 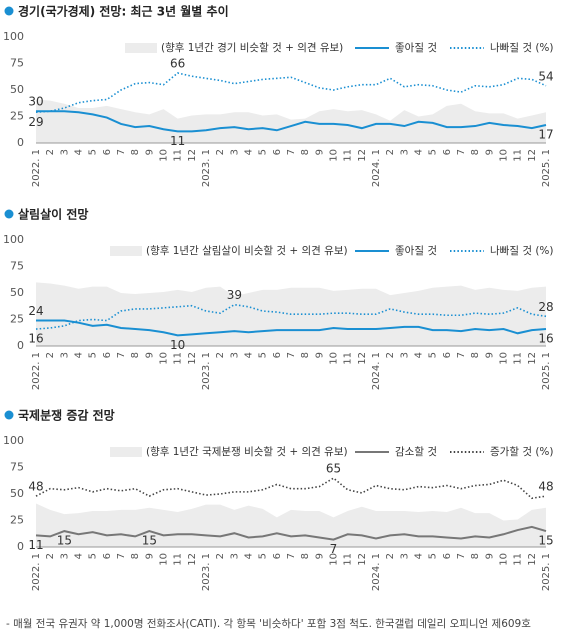 What do you see at coordinates (53, 214) in the screenshot?
I see `chart-title: 살림살이 전망` at bounding box center [53, 214].